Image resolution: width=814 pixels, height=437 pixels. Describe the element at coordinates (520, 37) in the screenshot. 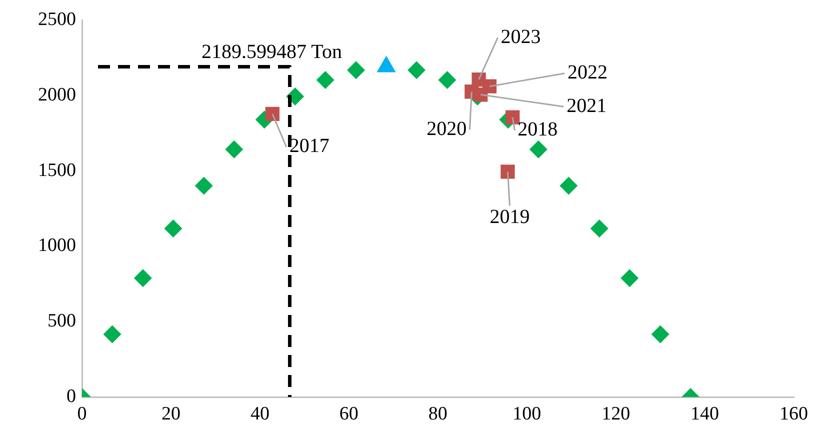

I see `annotation: 2023` at that location.